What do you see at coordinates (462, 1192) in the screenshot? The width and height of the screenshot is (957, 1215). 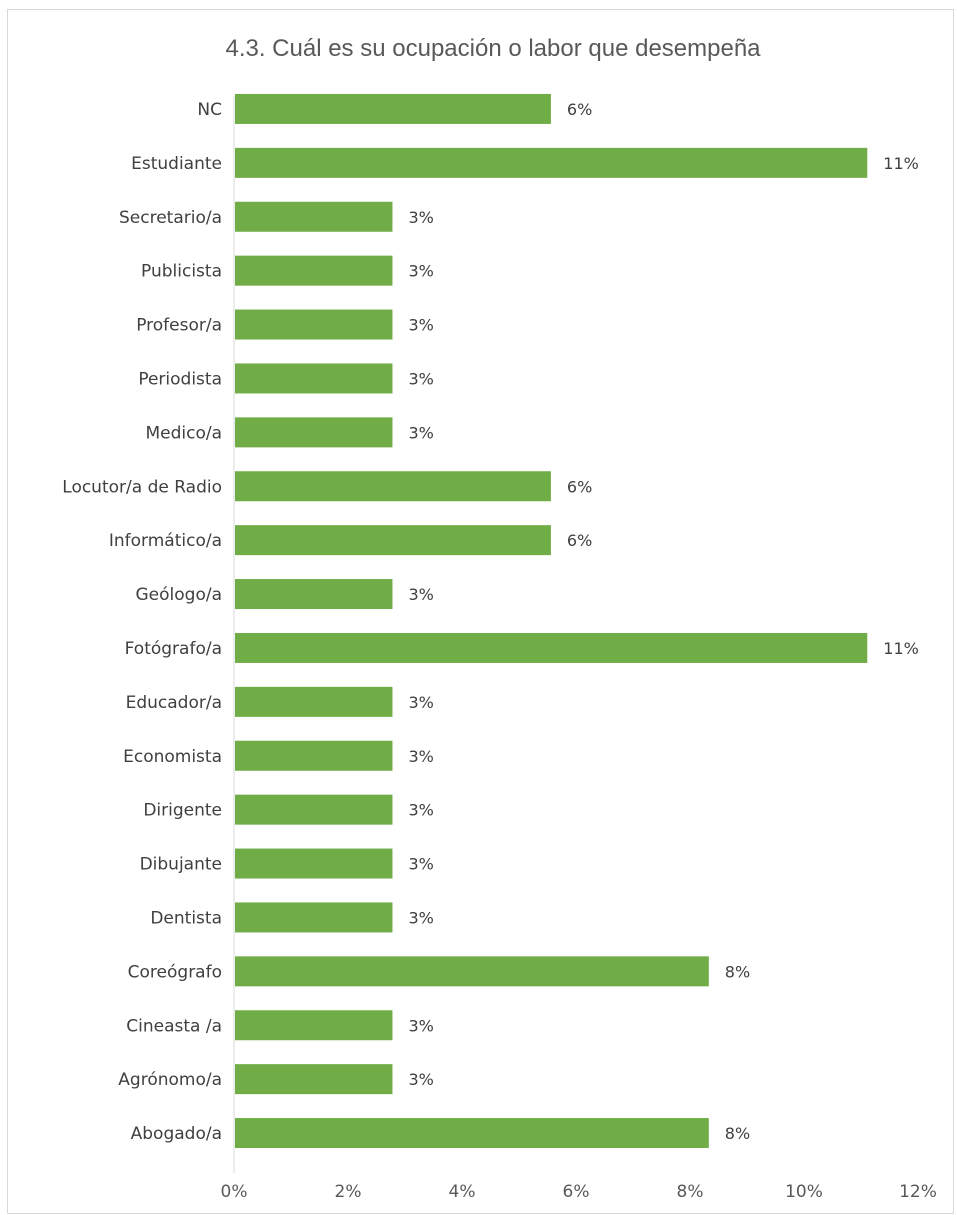 I see `x-tick-label: 4%` at bounding box center [462, 1192].